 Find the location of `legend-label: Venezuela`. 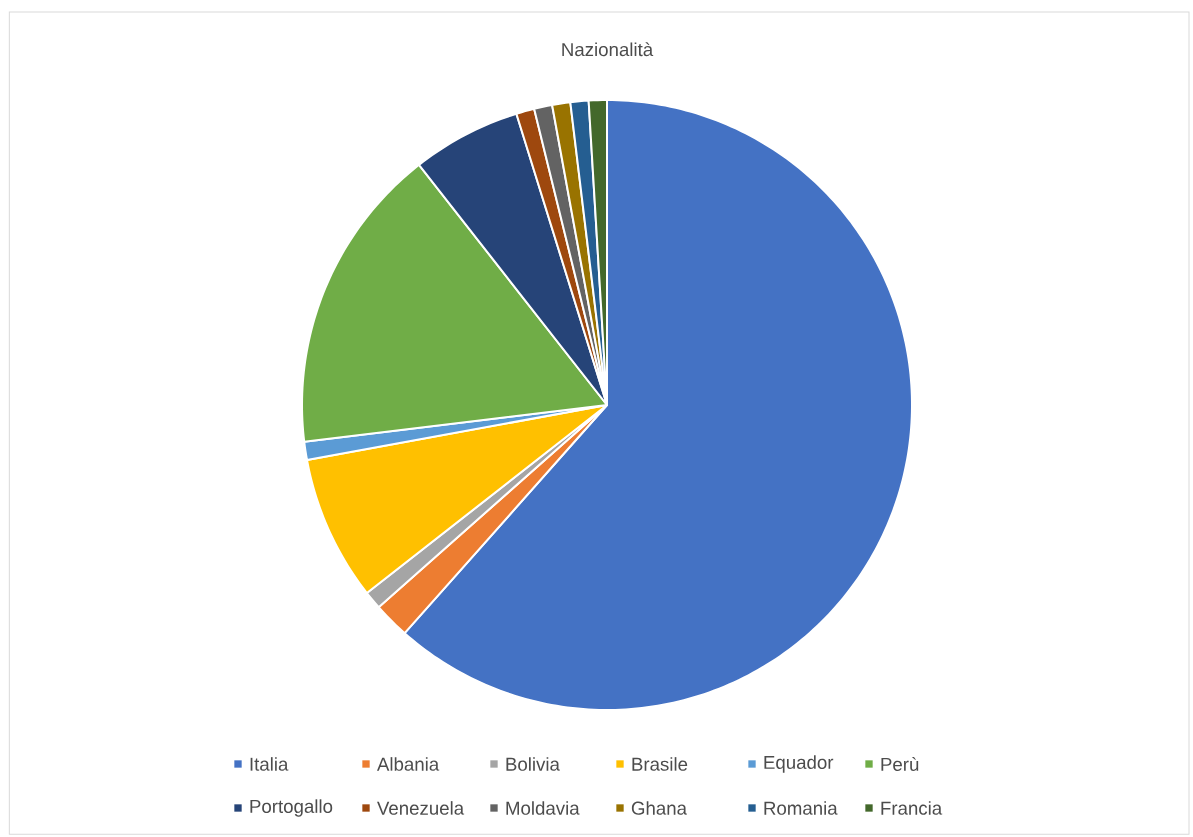

legend-label: Venezuela is located at coordinates (421, 808).